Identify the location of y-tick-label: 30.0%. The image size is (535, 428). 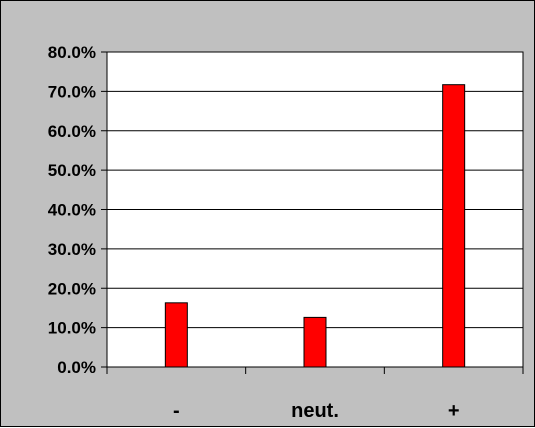
(72, 249).